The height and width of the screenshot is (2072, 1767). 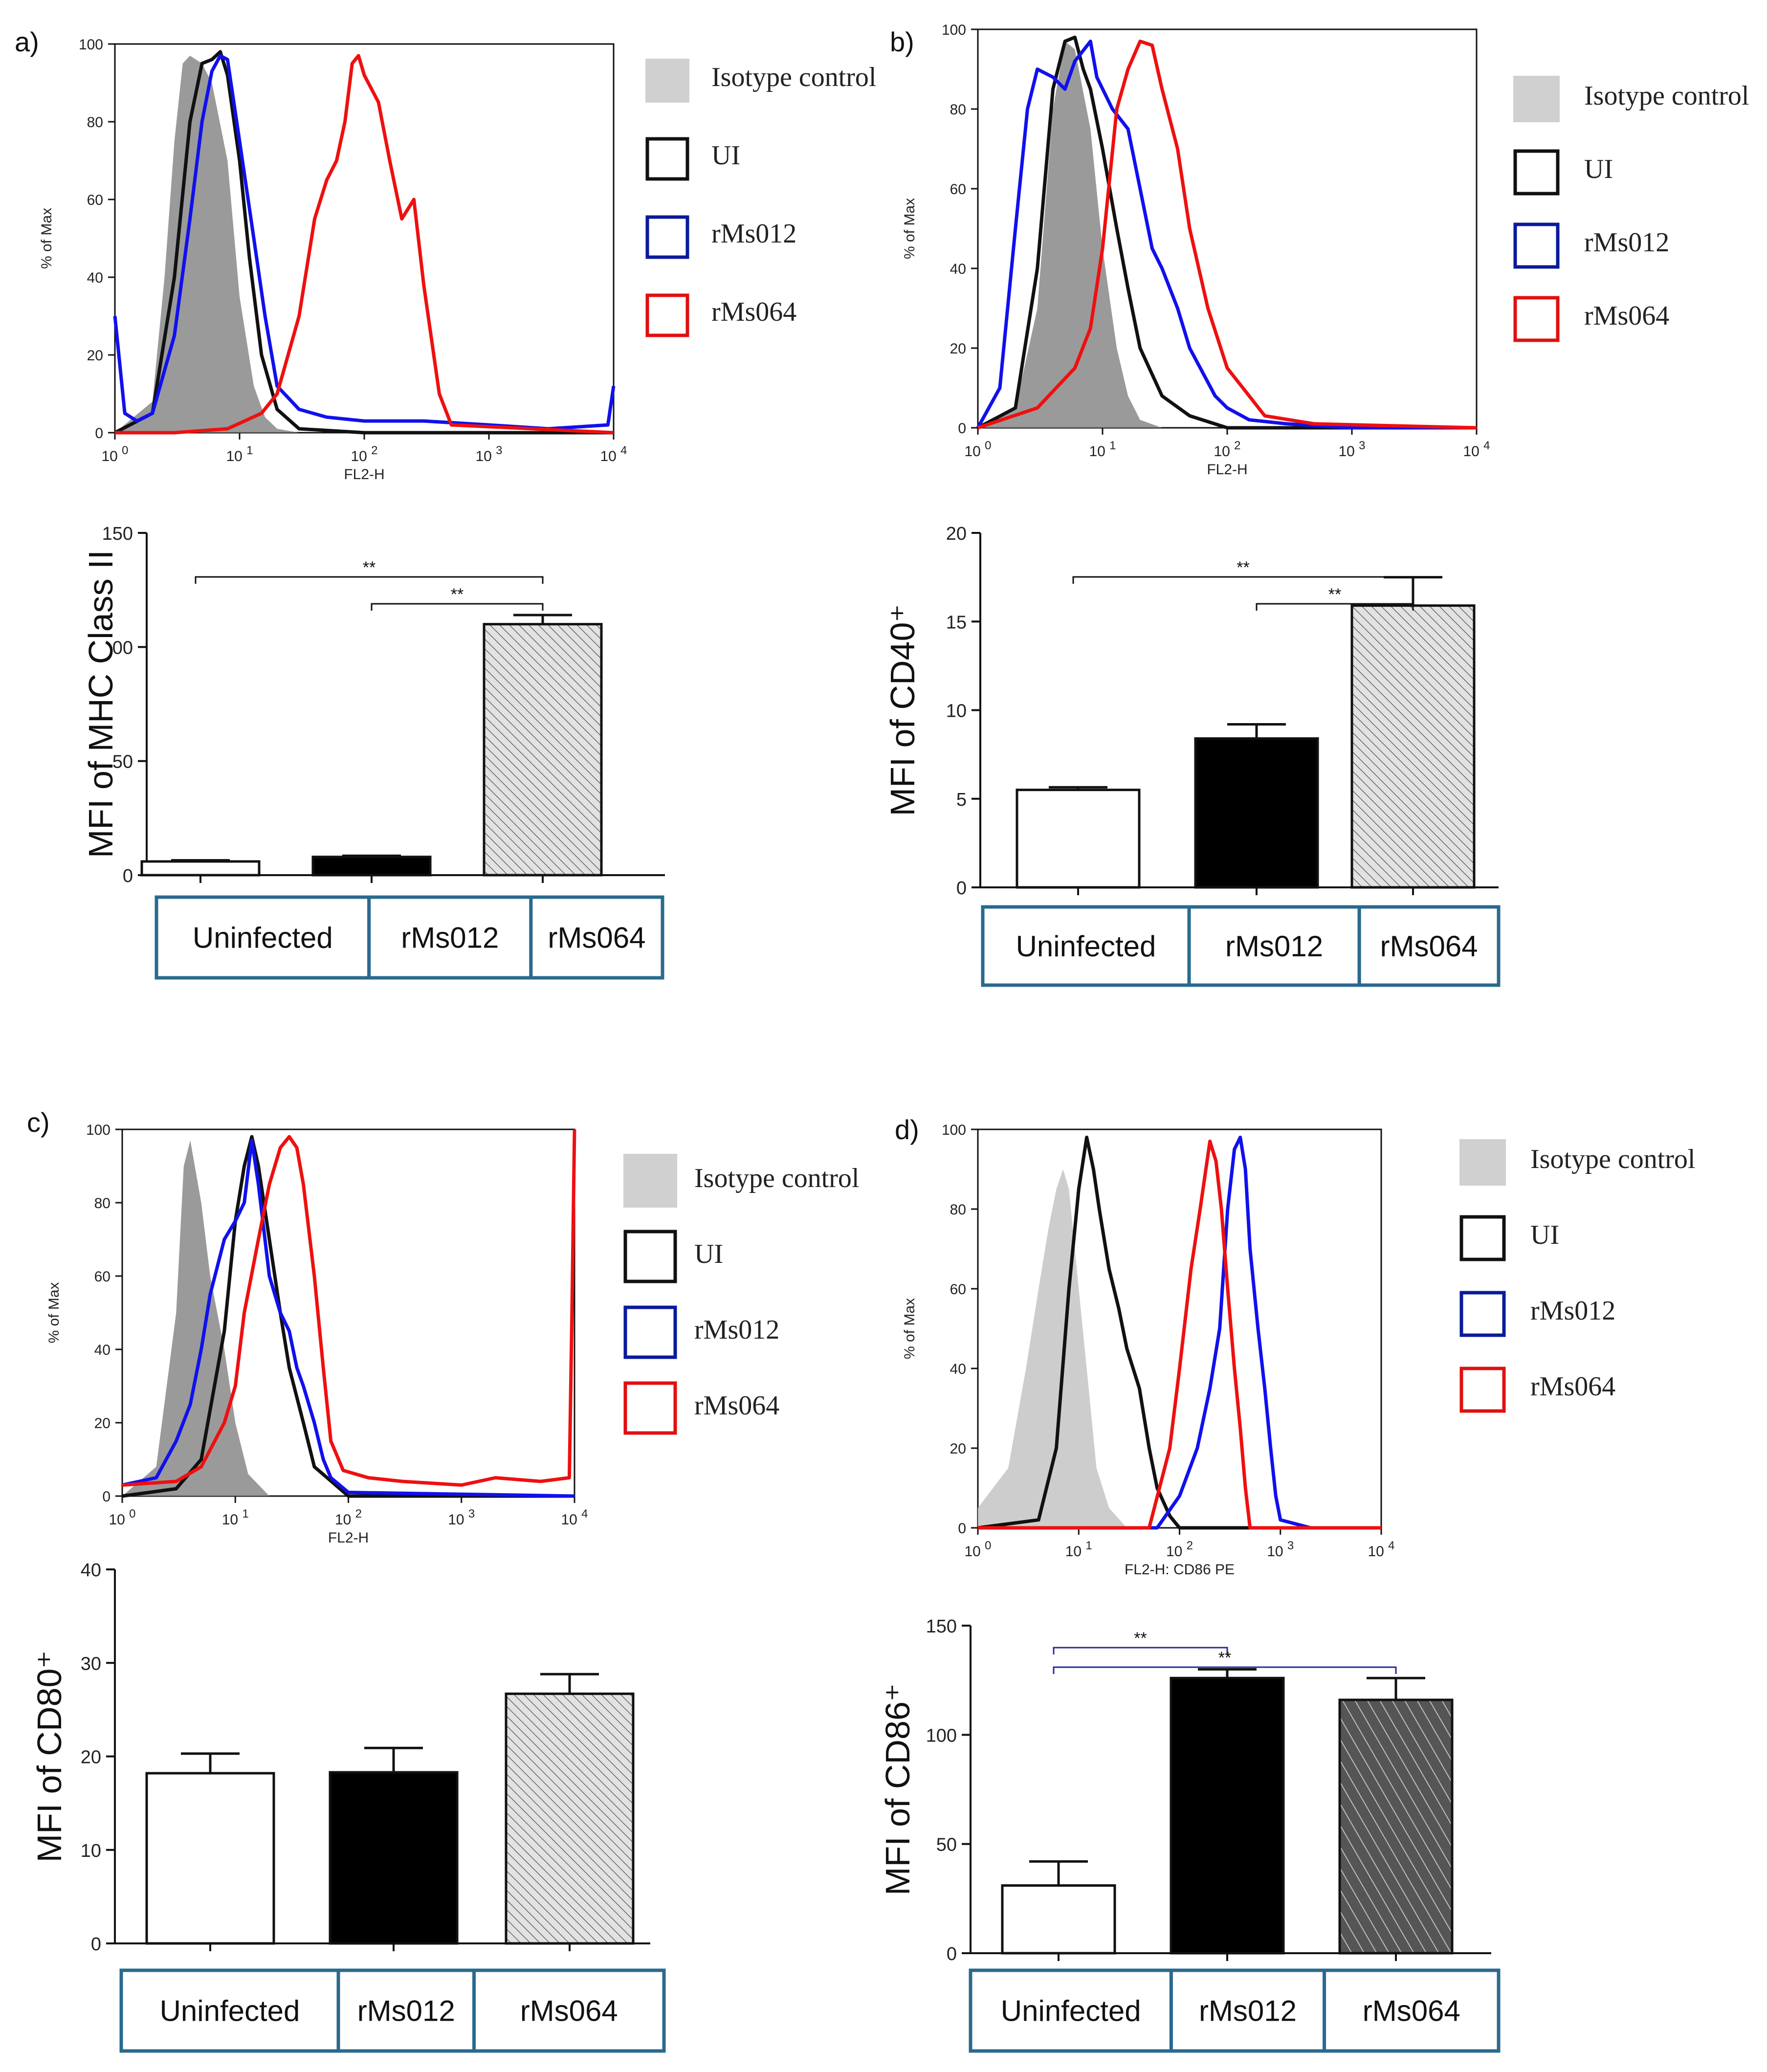 I want to click on panel-label: d), so click(x=907, y=1129).